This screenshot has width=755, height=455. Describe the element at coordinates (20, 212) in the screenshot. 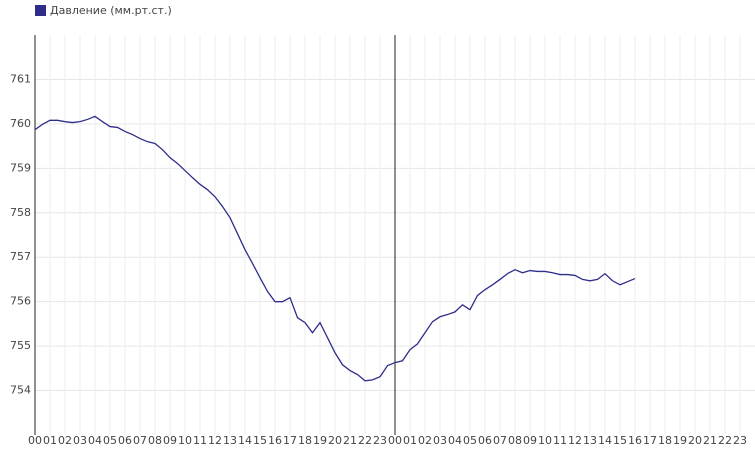

I see `y-tick-label: 758` at that location.